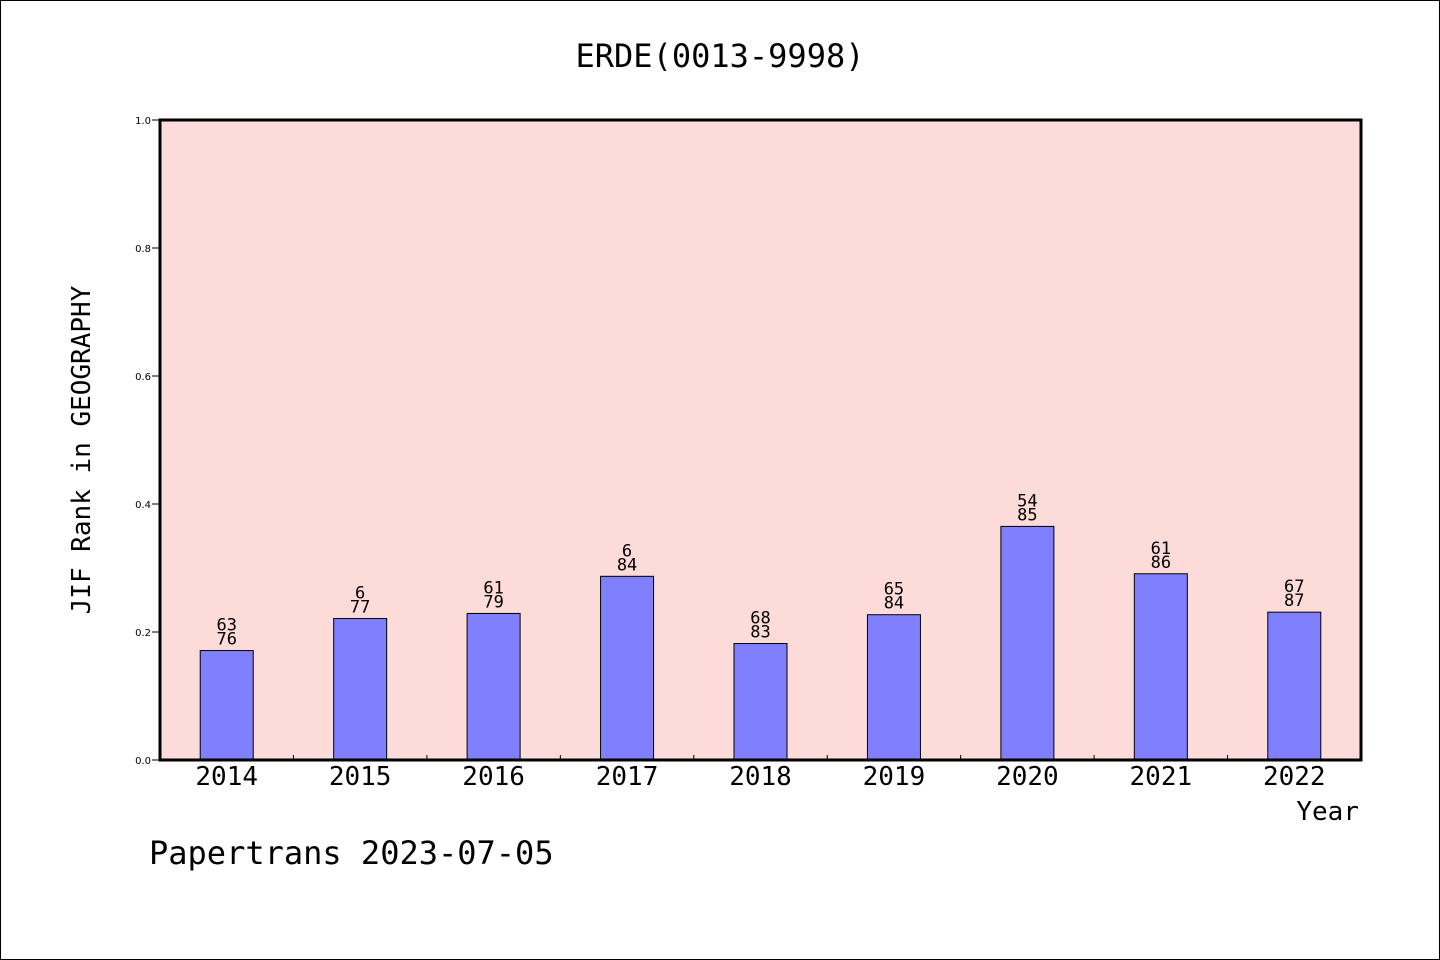  What do you see at coordinates (143, 249) in the screenshot?
I see `y-tick-label: 0.8` at bounding box center [143, 249].